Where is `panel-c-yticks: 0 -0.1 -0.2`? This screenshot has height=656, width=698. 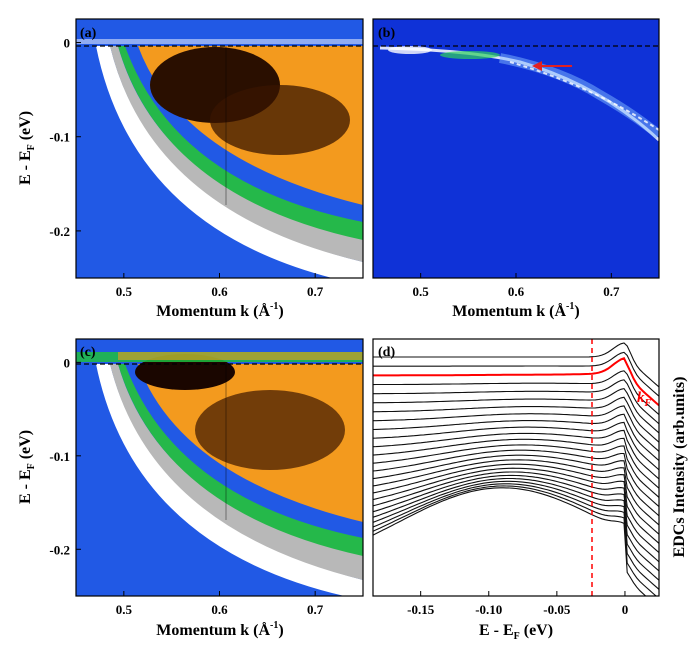 panel-c-yticks: 0 -0.1 -0.2 is located at coordinates (65, 456).